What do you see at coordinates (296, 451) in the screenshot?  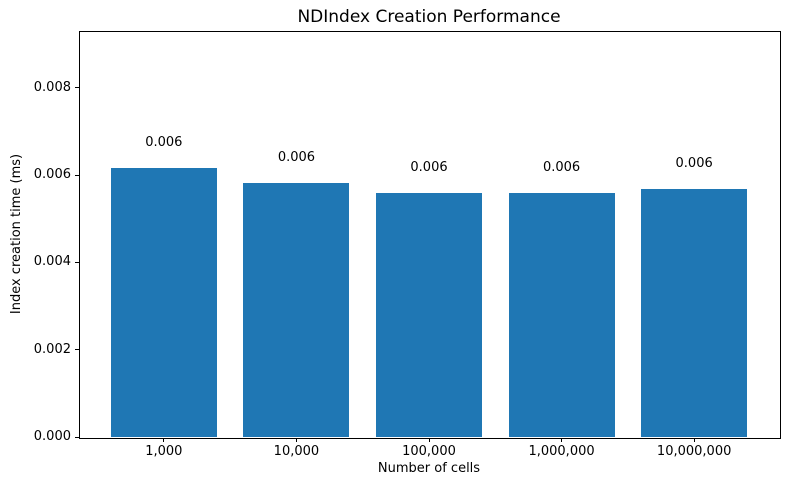 I see `x-tick-label: 10,000` at bounding box center [296, 451].